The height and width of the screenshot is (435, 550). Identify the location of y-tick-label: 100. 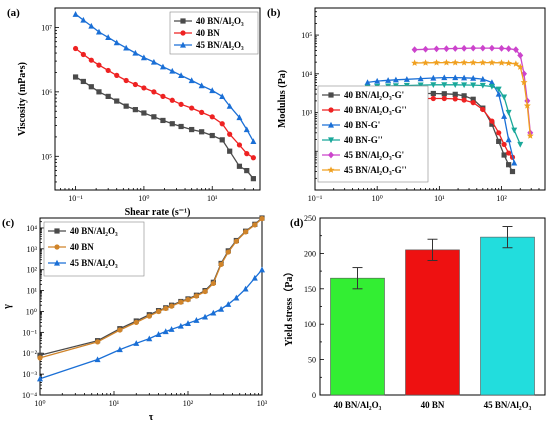
(310, 324).